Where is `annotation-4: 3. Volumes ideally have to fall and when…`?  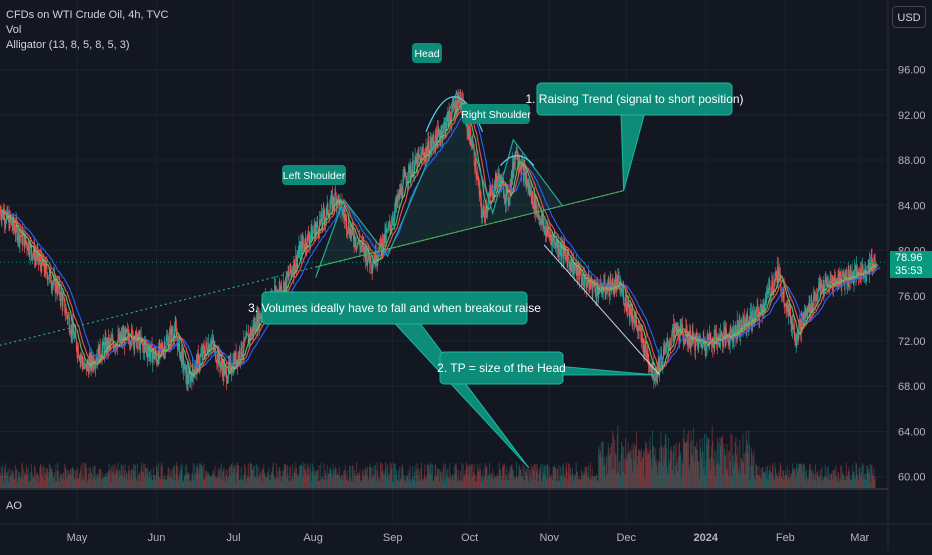 annotation-4: 3. Volumes ideally have to fall and when… is located at coordinates (394, 379).